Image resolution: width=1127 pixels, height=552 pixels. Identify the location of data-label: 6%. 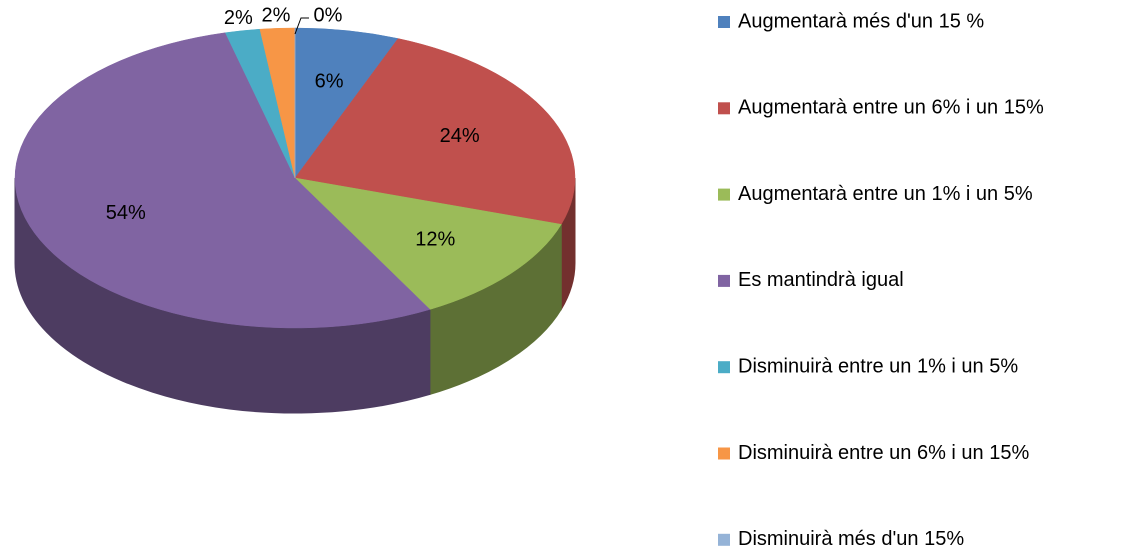
(329, 82).